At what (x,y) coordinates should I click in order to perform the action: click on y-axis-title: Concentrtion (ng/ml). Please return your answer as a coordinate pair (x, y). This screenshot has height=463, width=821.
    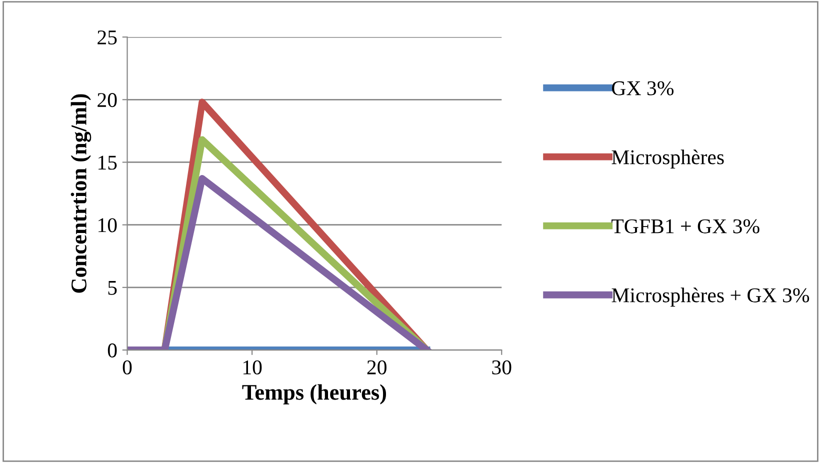
    Looking at the image, I should click on (81, 193).